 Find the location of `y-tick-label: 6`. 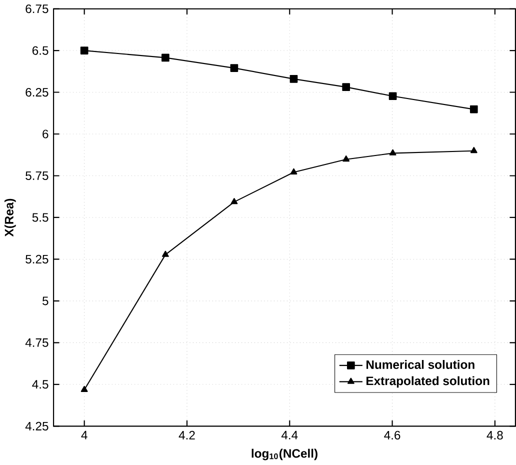

y-tick-label: 6 is located at coordinates (45, 134).